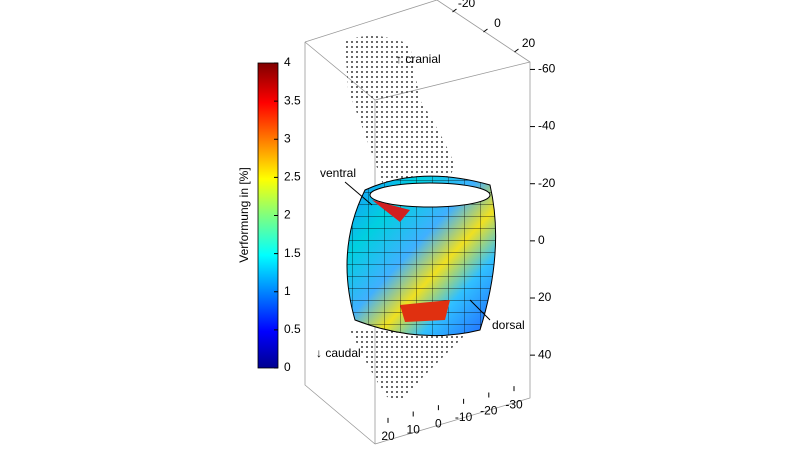 The height and width of the screenshot is (451, 800). I want to click on annotation: ↑ cranial, so click(418, 59).